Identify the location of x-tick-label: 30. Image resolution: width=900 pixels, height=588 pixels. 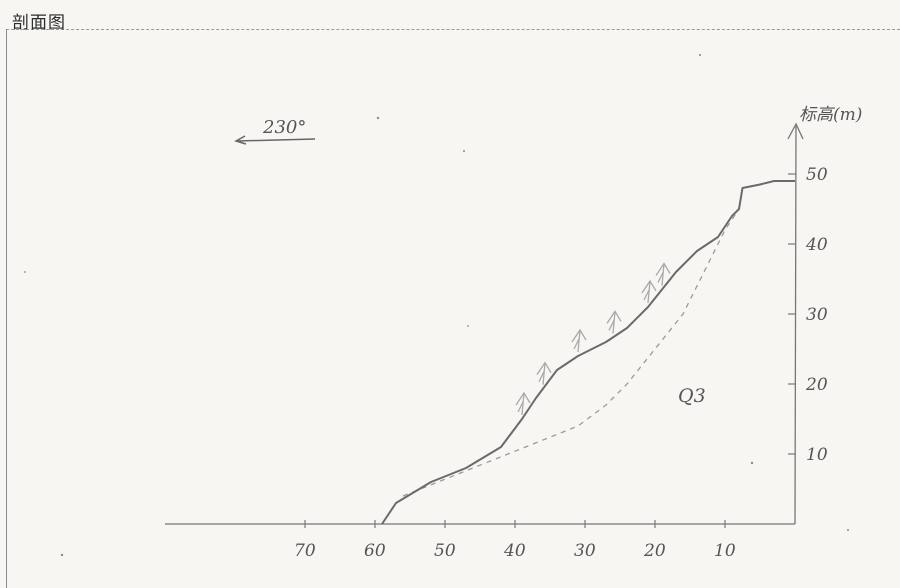
(585, 551).